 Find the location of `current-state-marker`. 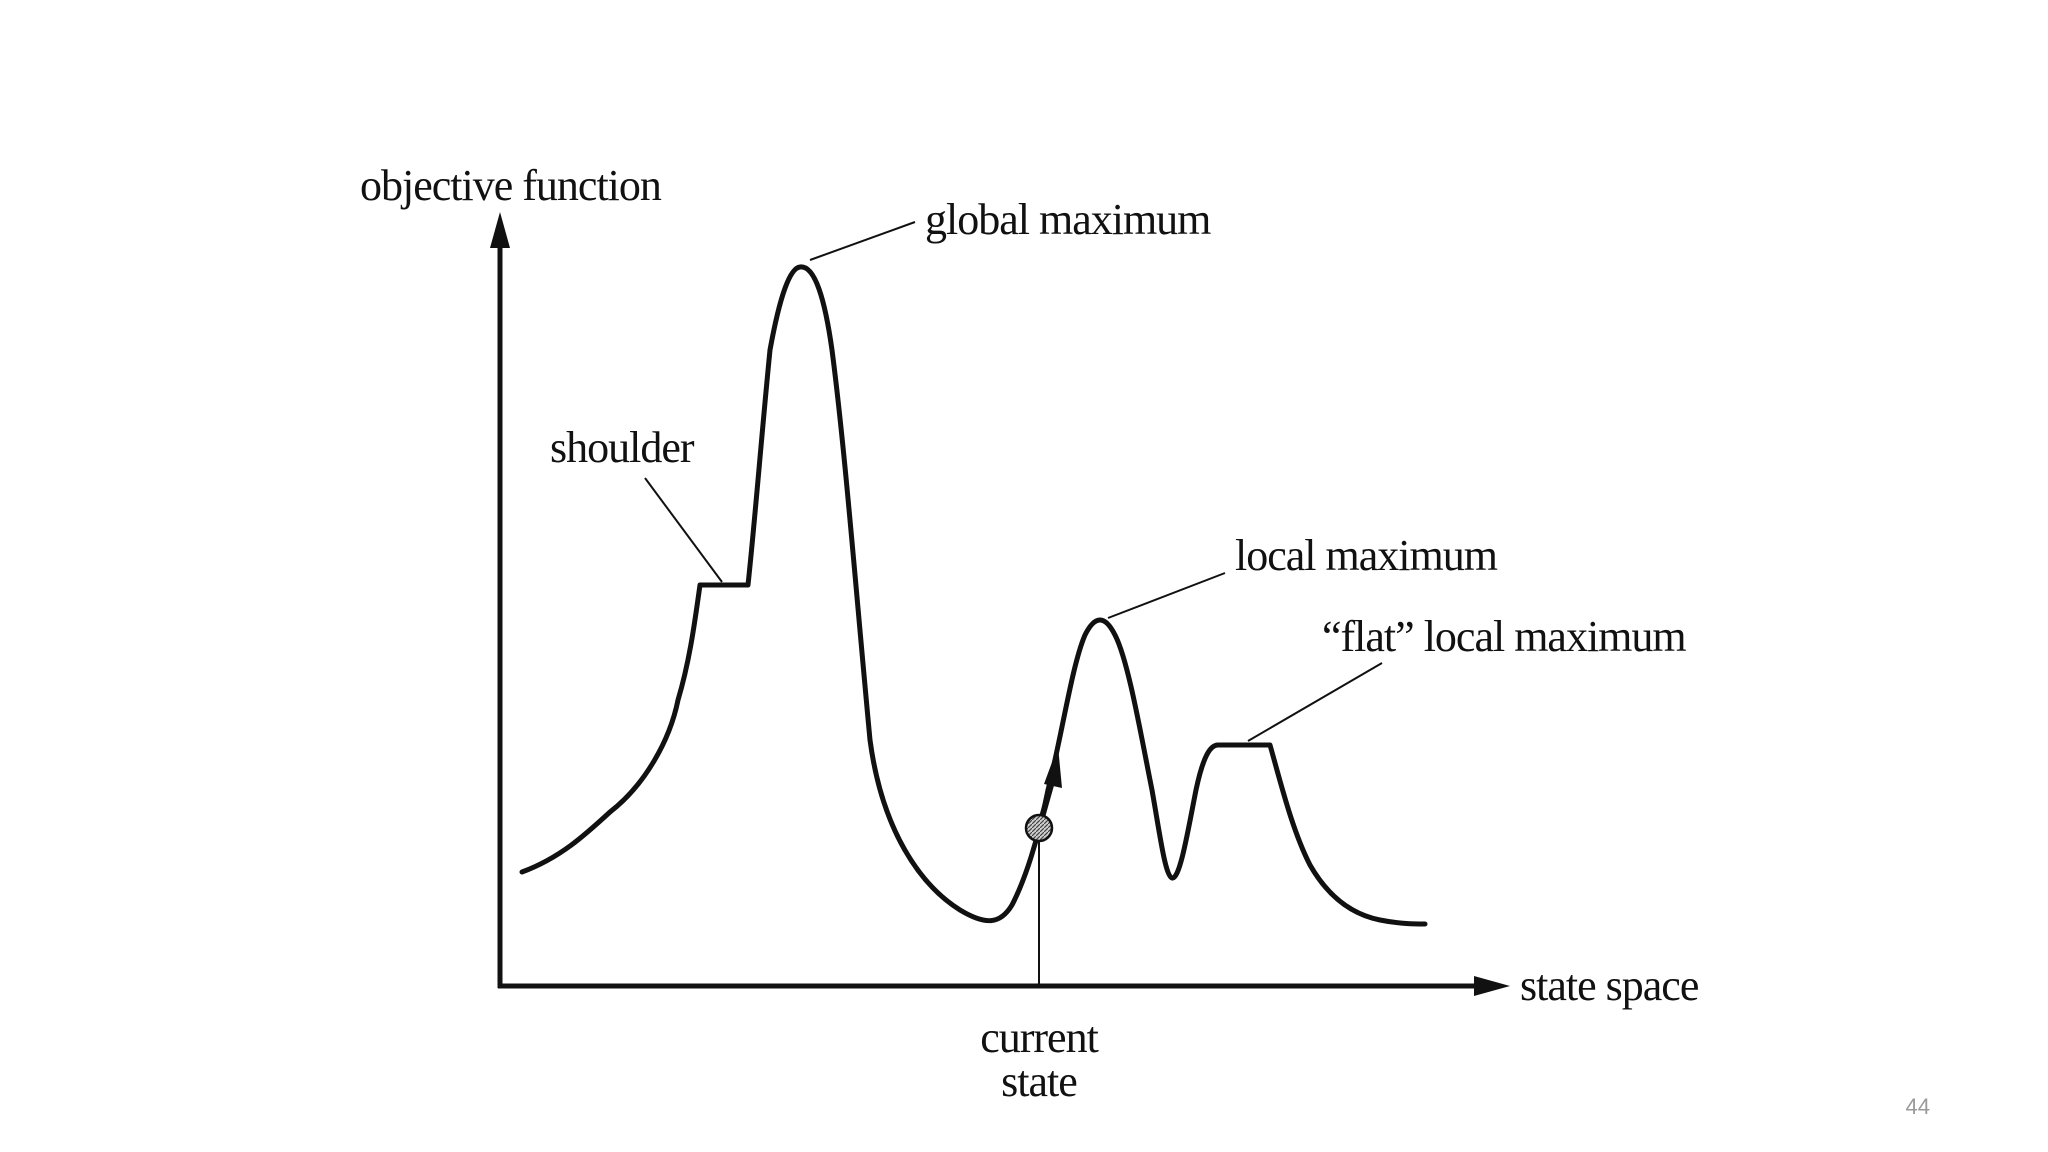

current-state-marker is located at coordinates (1043, 865).